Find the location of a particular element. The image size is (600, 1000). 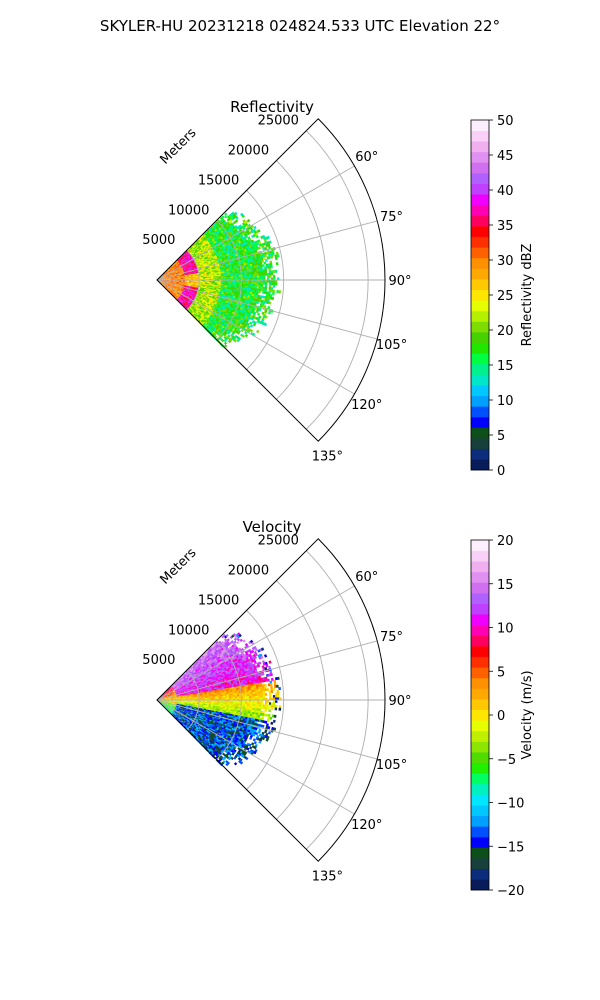

radial-tick-label: 20000 is located at coordinates (248, 151).